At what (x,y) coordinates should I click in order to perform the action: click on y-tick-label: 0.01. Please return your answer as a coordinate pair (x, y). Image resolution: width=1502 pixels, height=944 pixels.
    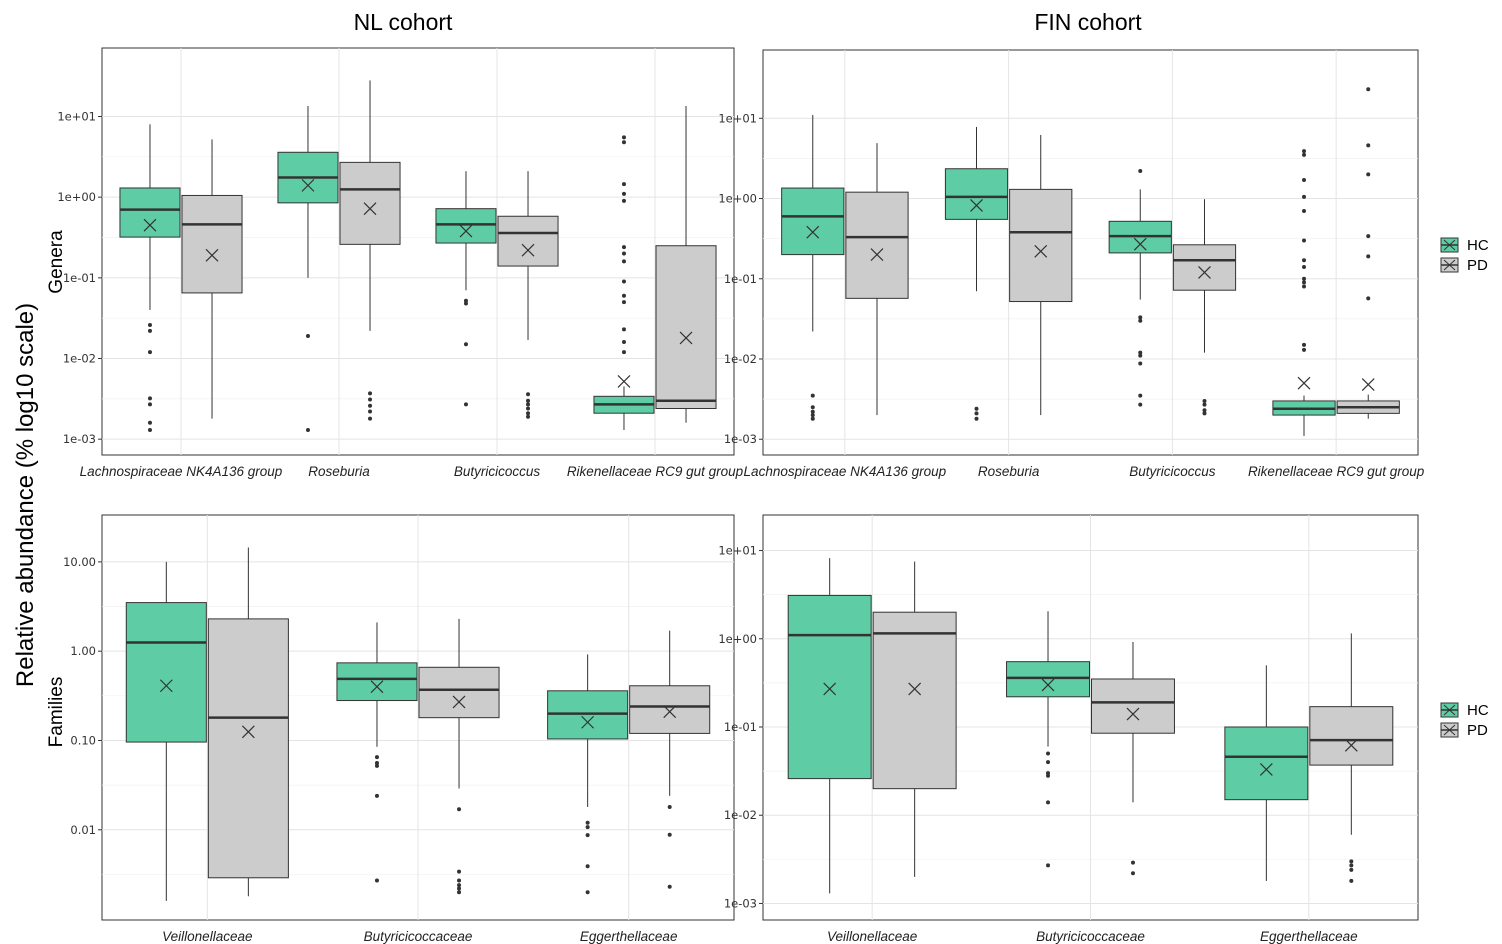
    Looking at the image, I should click on (83, 830).